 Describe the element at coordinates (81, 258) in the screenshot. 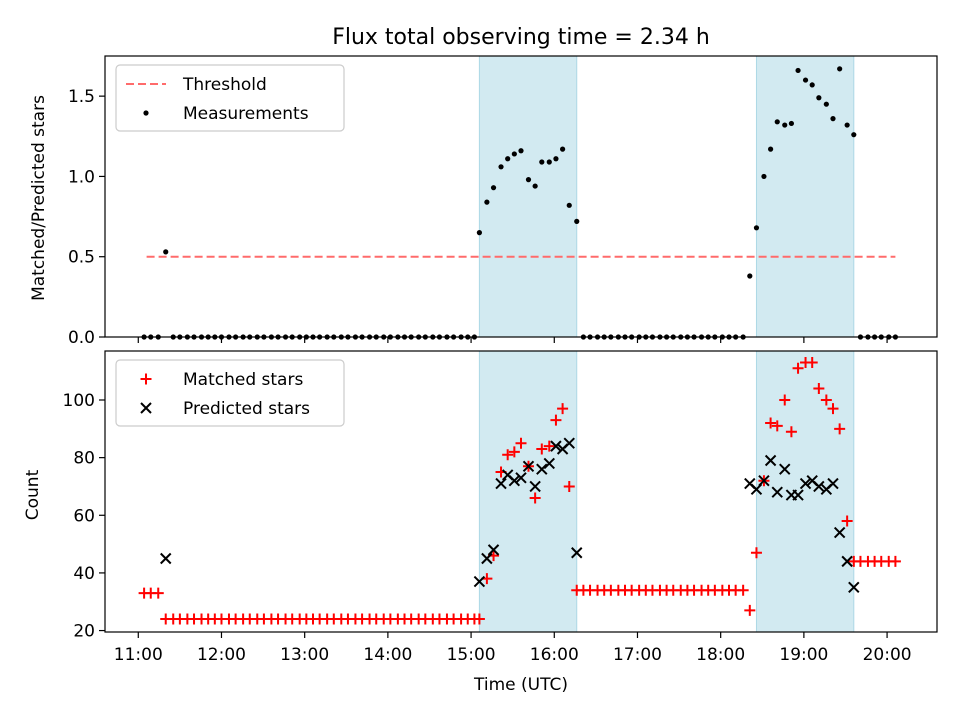

I see `top-y-tick-label: 0.5` at that location.